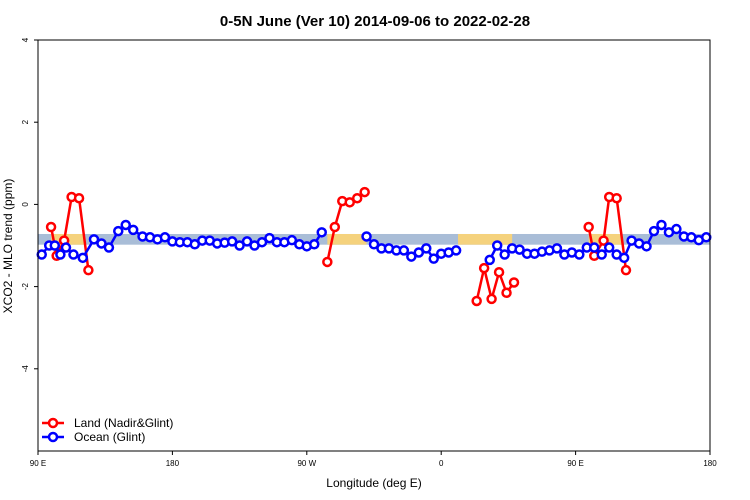  Describe the element at coordinates (38, 463) in the screenshot. I see `x-tick-label-0: 90 E` at that location.